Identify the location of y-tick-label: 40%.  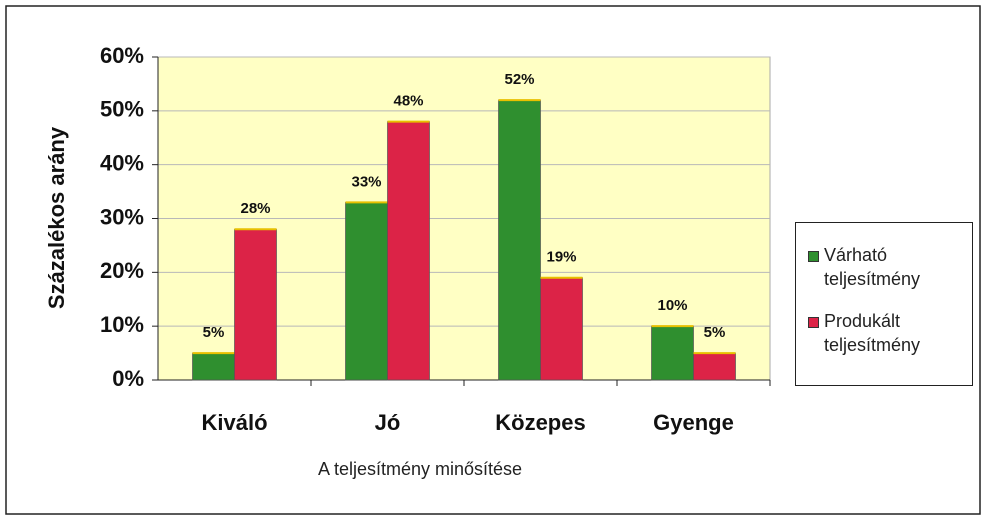
(122, 162).